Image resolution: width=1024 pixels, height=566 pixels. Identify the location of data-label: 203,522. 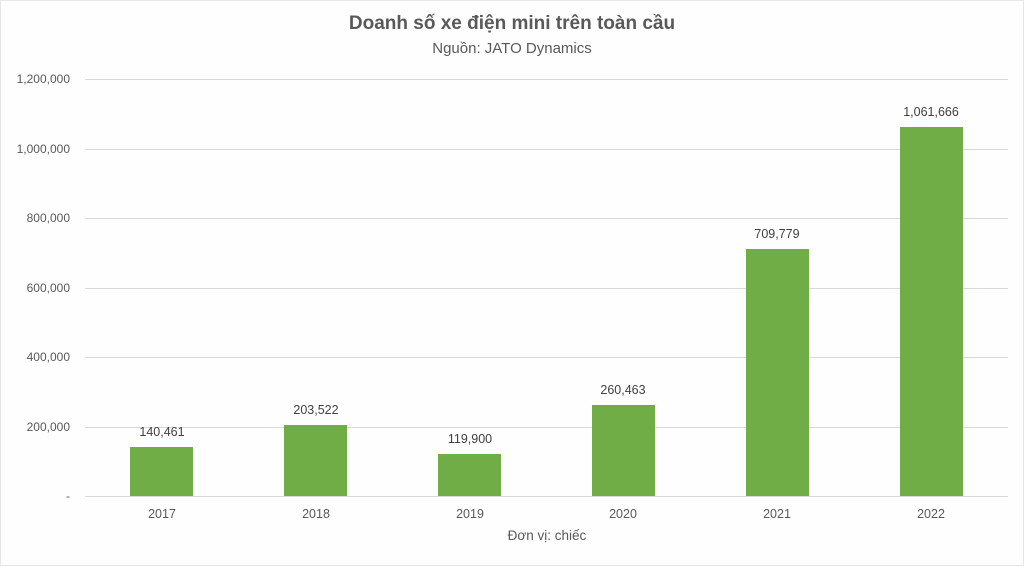
(316, 410).